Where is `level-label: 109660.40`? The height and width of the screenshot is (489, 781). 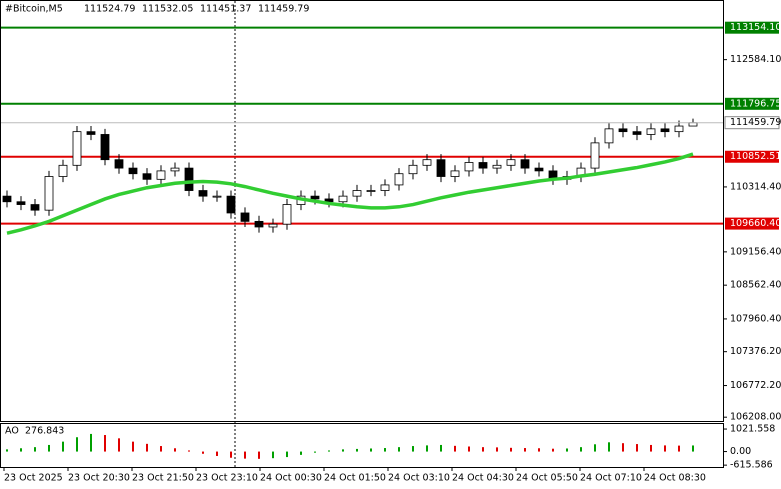 level-label: 109660.40 is located at coordinates (755, 223).